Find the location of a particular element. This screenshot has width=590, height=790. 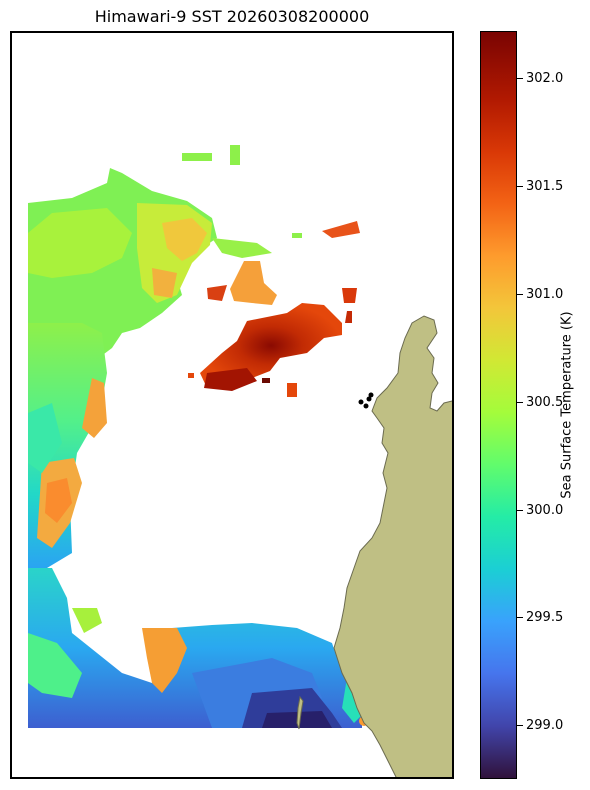

colorbar-tick-label: 300.0 is located at coordinates (545, 510).